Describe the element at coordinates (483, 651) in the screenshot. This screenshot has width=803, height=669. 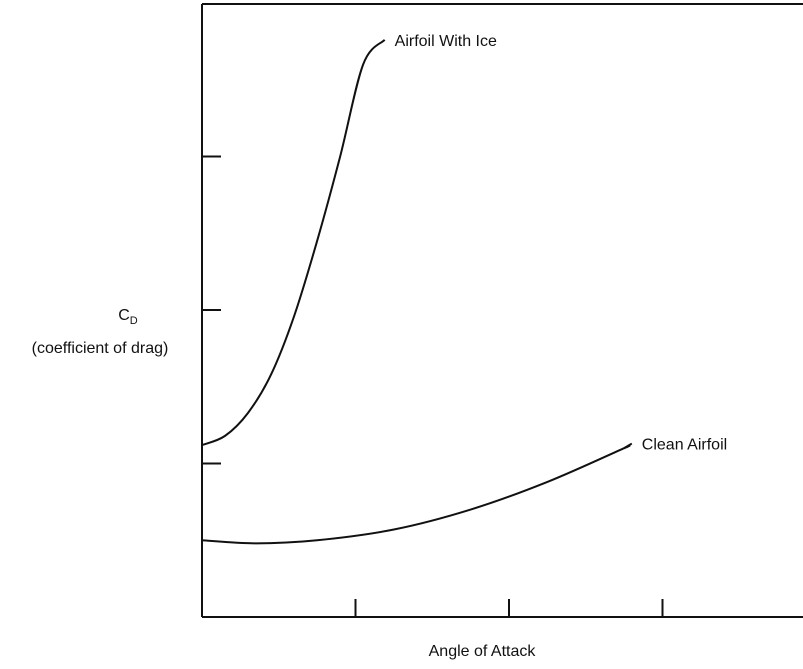
I see `x-axis-label: Angle of Attack` at that location.